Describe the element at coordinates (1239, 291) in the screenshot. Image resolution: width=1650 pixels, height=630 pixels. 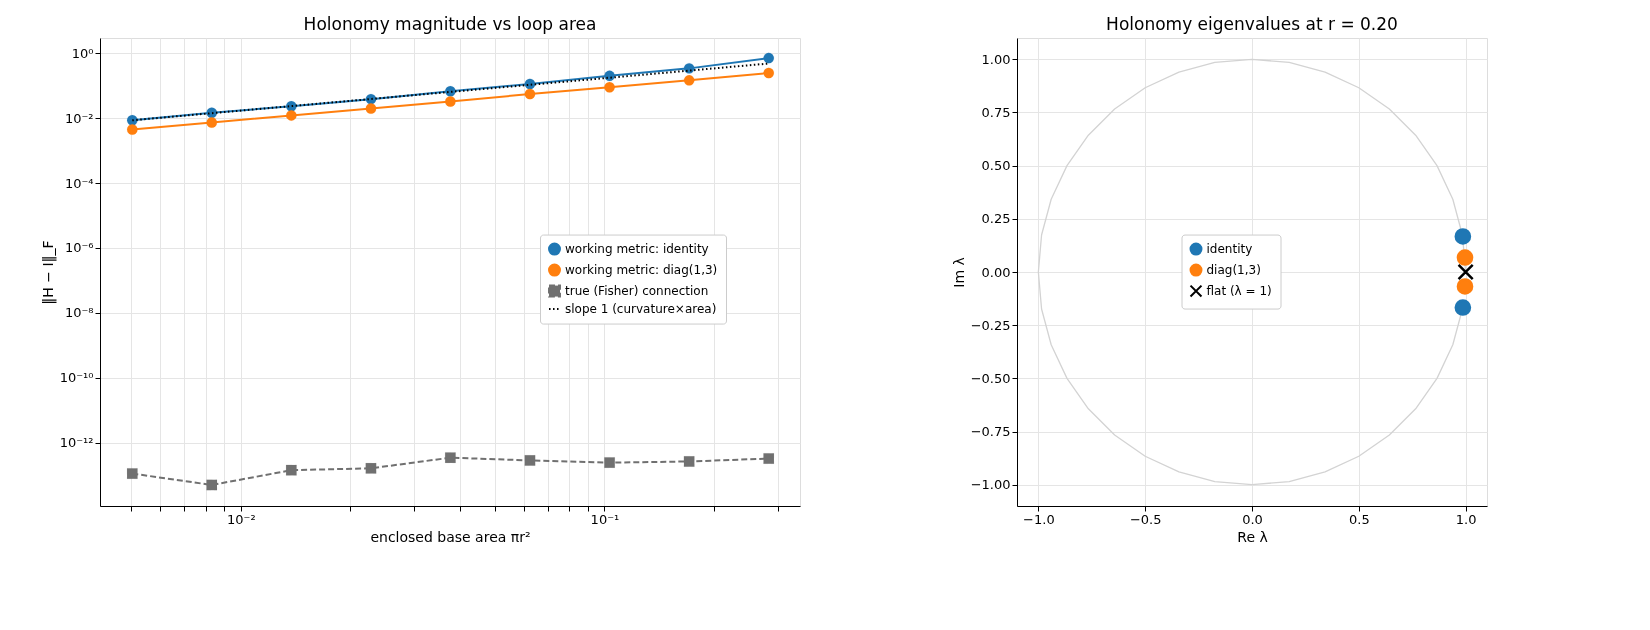
I see `legend-label: flat (λ = 1)` at that location.